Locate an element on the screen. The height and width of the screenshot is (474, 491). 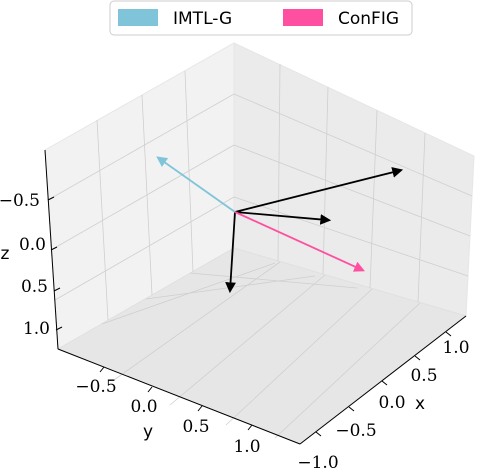
x-tick-label: 1.0 is located at coordinates (455, 348).